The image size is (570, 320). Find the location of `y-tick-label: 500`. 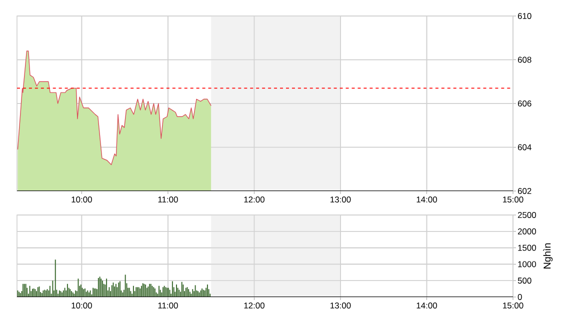

y-tick-label: 500 is located at coordinates (525, 281).